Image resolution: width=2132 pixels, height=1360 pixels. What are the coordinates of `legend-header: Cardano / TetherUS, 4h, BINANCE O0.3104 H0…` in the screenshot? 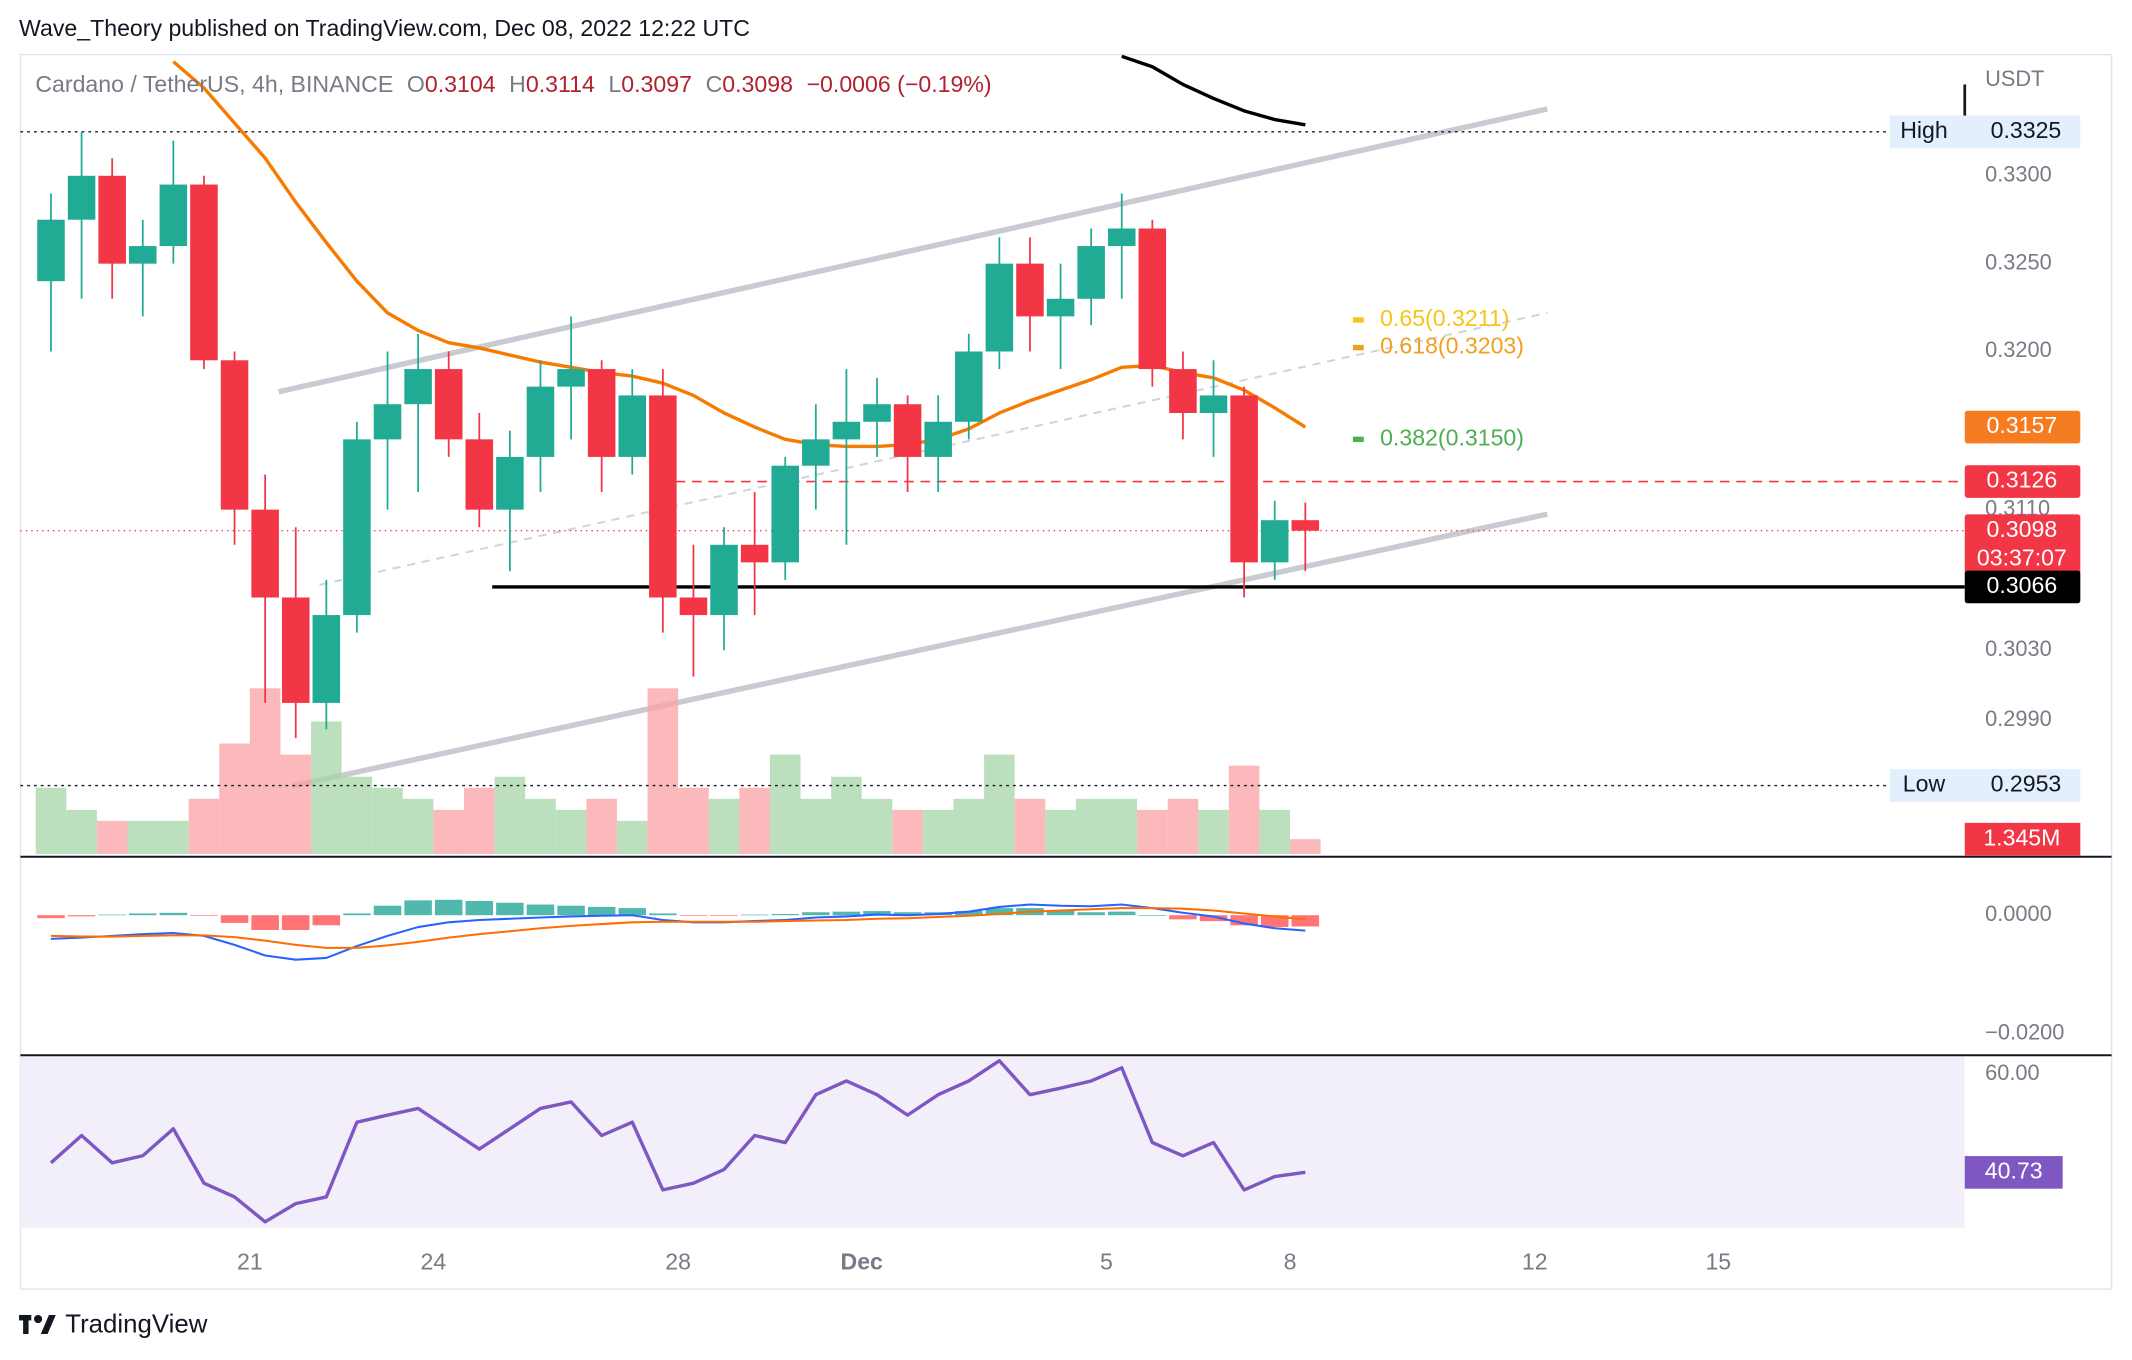 It's located at (513, 84).